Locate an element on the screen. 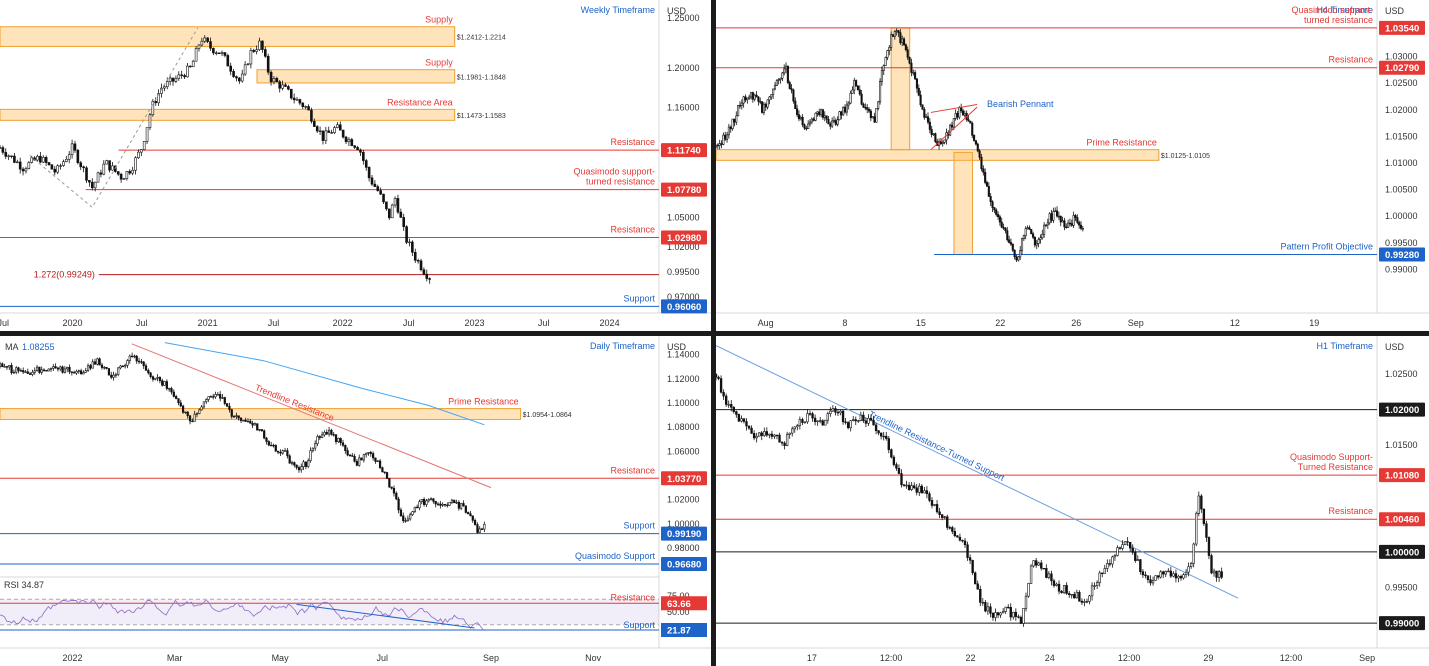  rsi-tick: 50.00 is located at coordinates (678, 612).